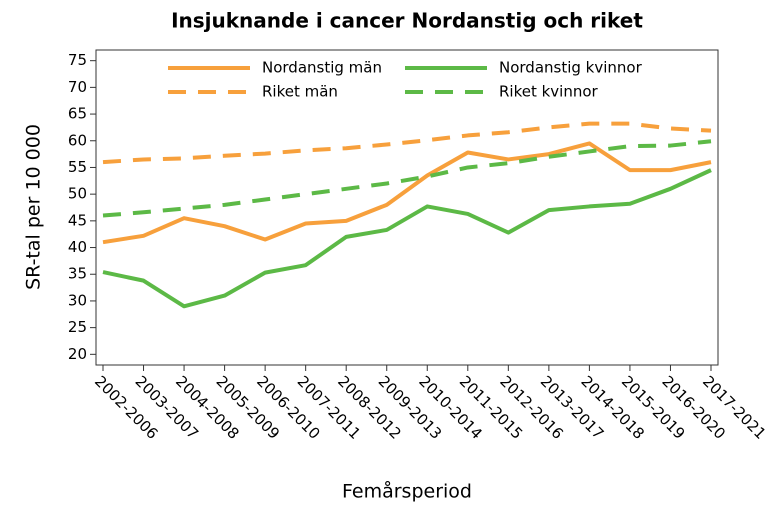 This screenshot has width=770, height=506. What do you see at coordinates (77, 220) in the screenshot?
I see `y-tick-label: 45` at bounding box center [77, 220].